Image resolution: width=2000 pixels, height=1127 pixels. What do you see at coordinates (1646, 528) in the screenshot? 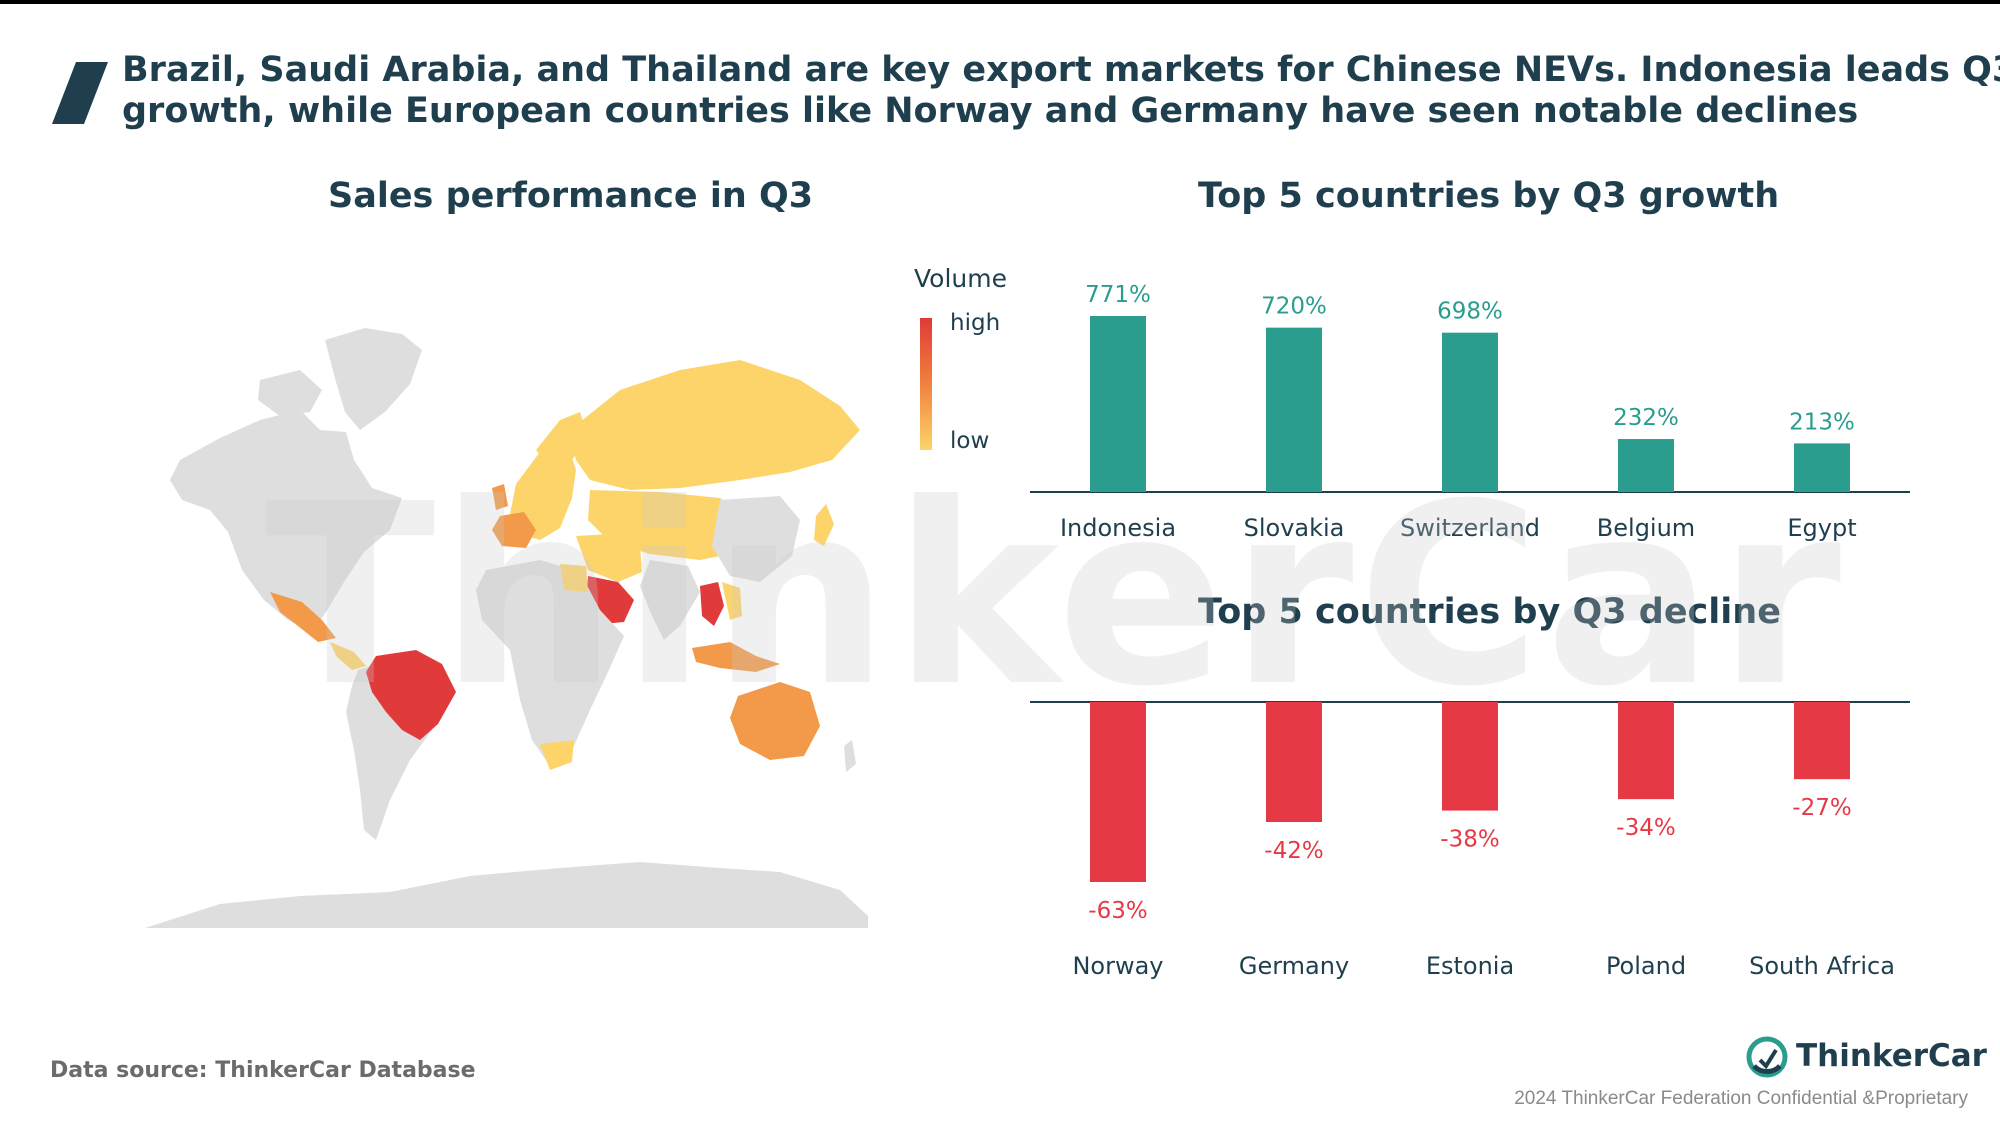
I see `category-label: Belgium` at bounding box center [1646, 528].